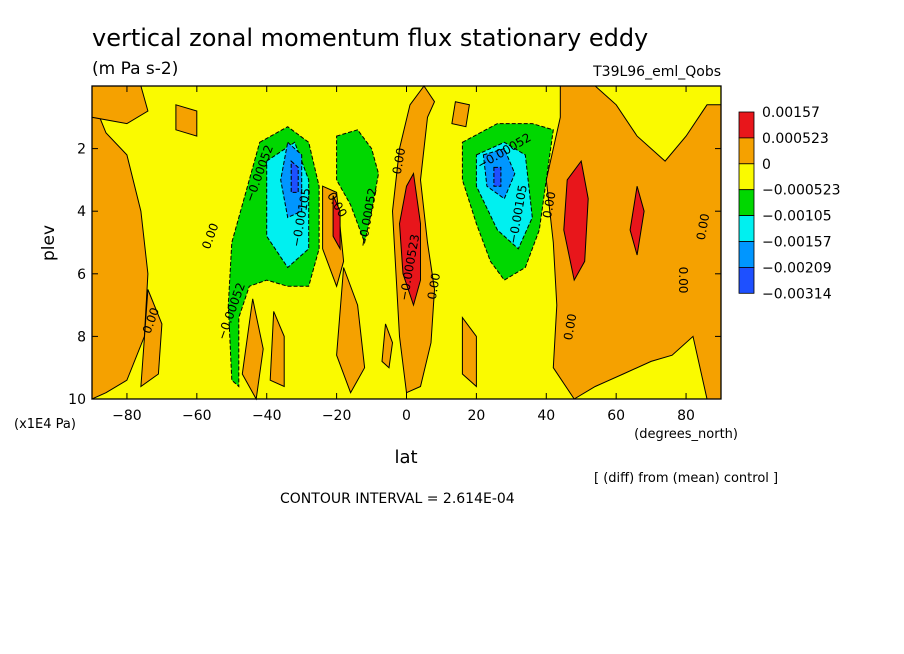 Image resolution: width=904 pixels, height=654 pixels. What do you see at coordinates (434, 286) in the screenshot?
I see `contour-label-9: 0.00` at bounding box center [434, 286].